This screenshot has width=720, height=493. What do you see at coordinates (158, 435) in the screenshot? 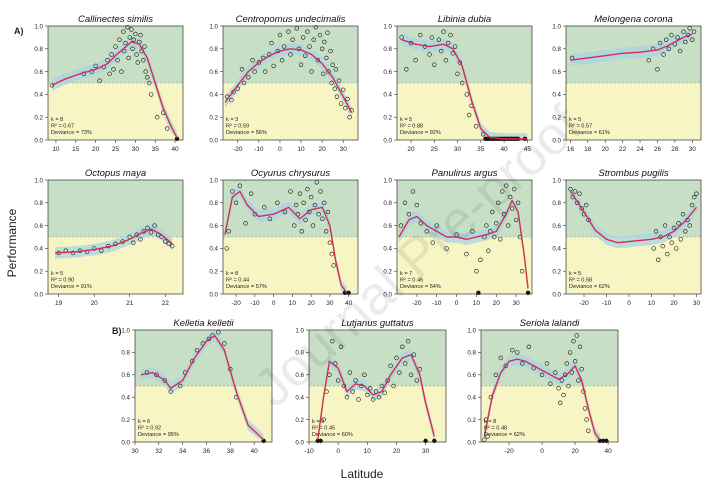
I see `stats-label: Deviance = 95%` at bounding box center [158, 435].